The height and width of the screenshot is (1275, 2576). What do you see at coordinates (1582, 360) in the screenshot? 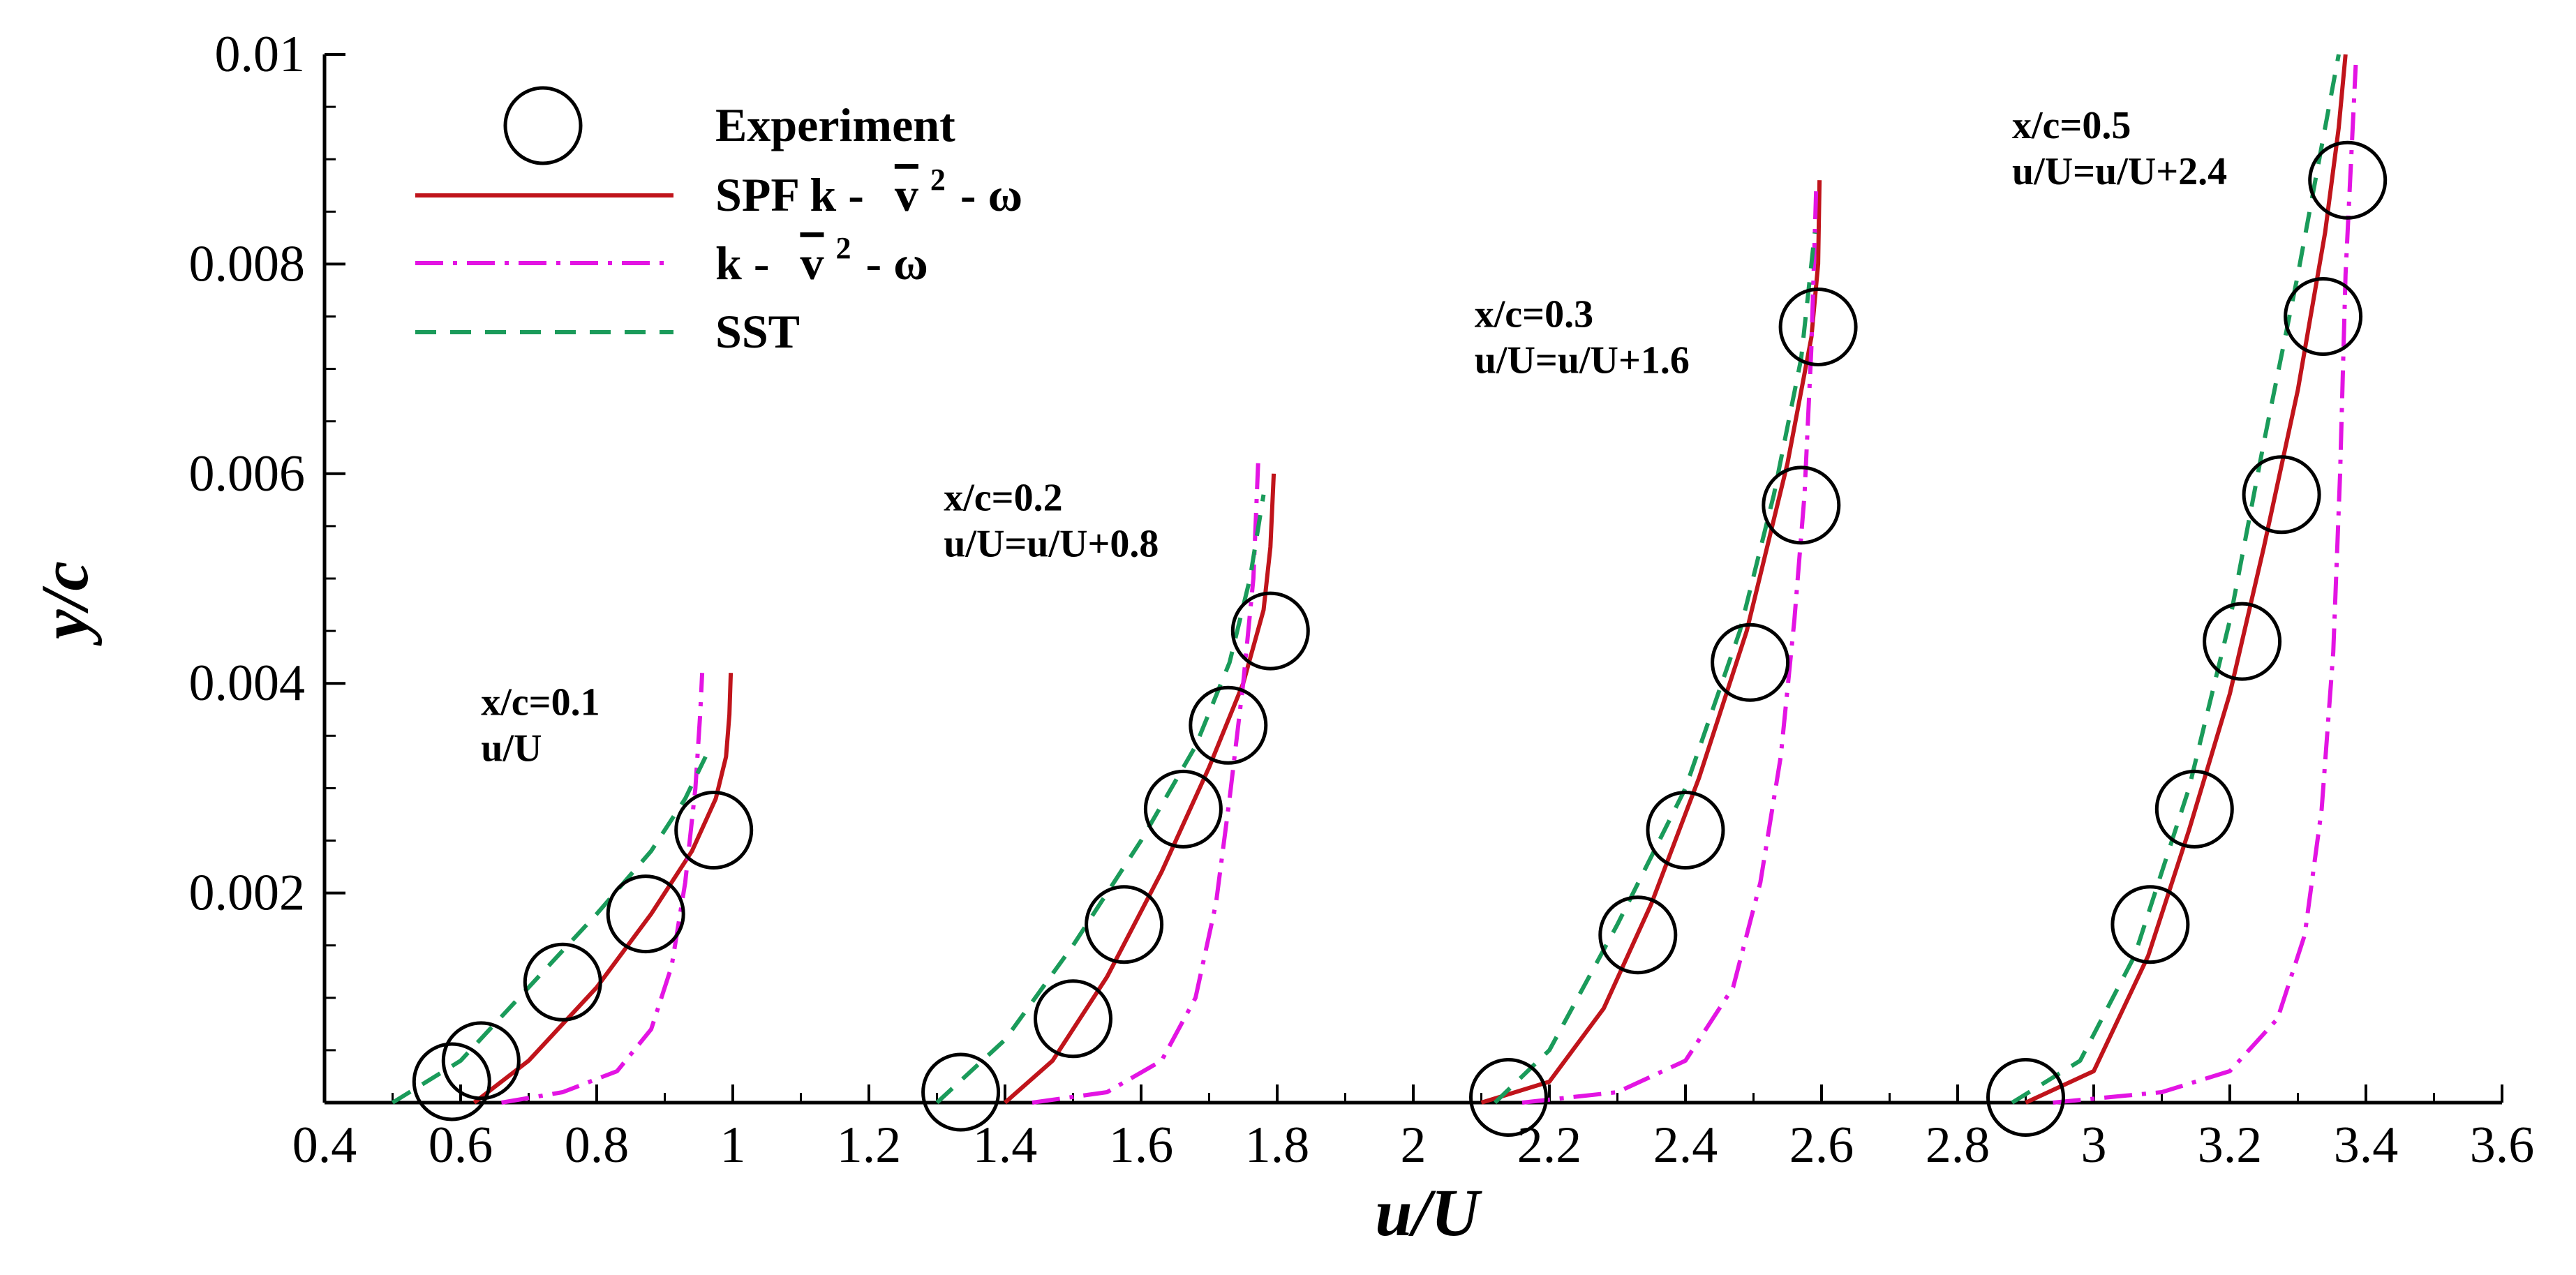
I see `annotation-st3-offset: u/U=u/U+1.6` at bounding box center [1582, 360].